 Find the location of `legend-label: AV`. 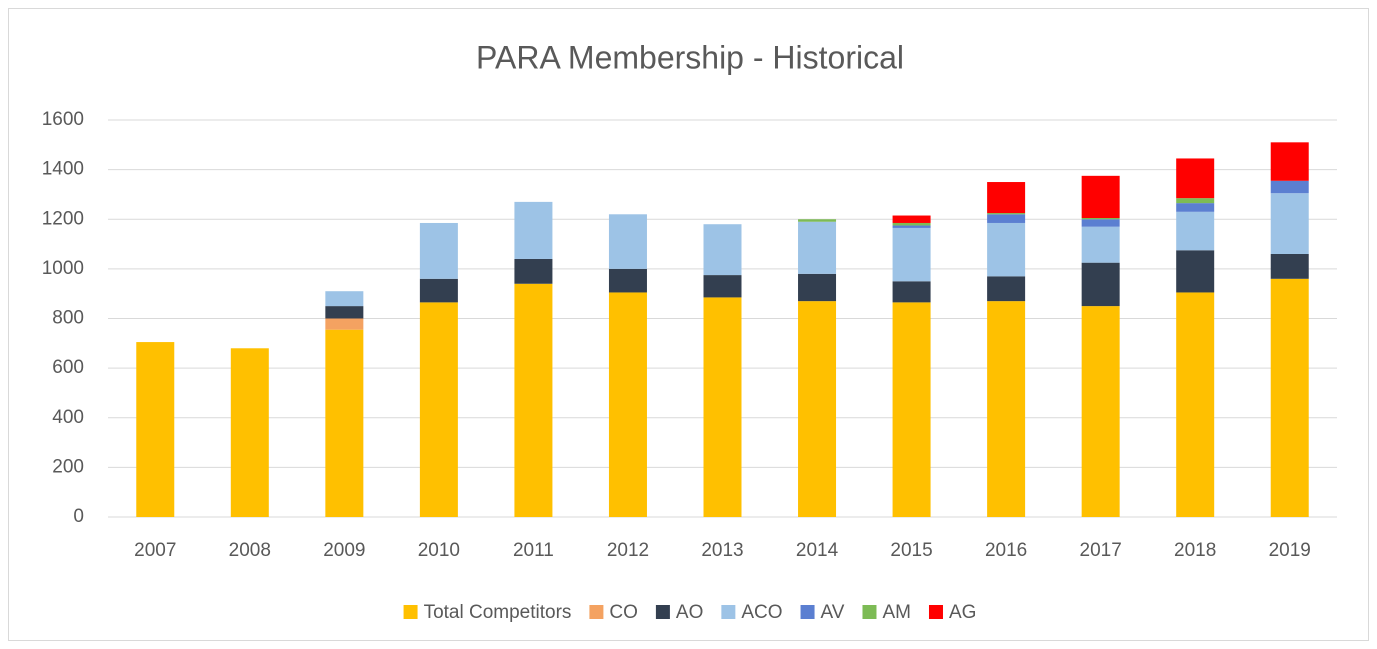

legend-label: AV is located at coordinates (833, 612).